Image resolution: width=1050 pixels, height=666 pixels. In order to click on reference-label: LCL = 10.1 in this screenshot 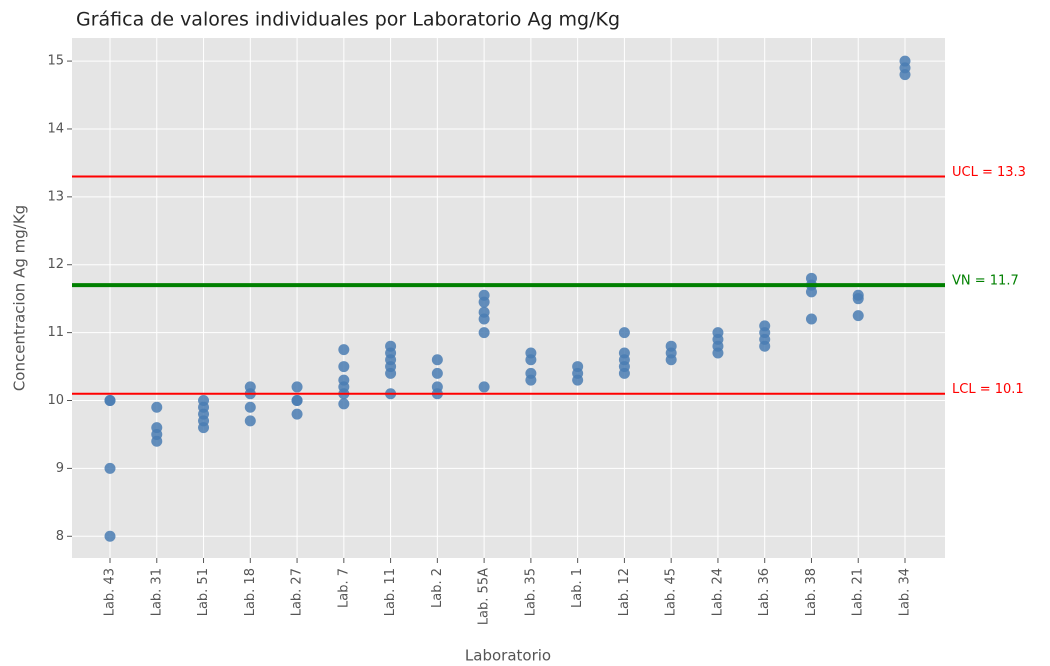, I will do `click(988, 389)`.